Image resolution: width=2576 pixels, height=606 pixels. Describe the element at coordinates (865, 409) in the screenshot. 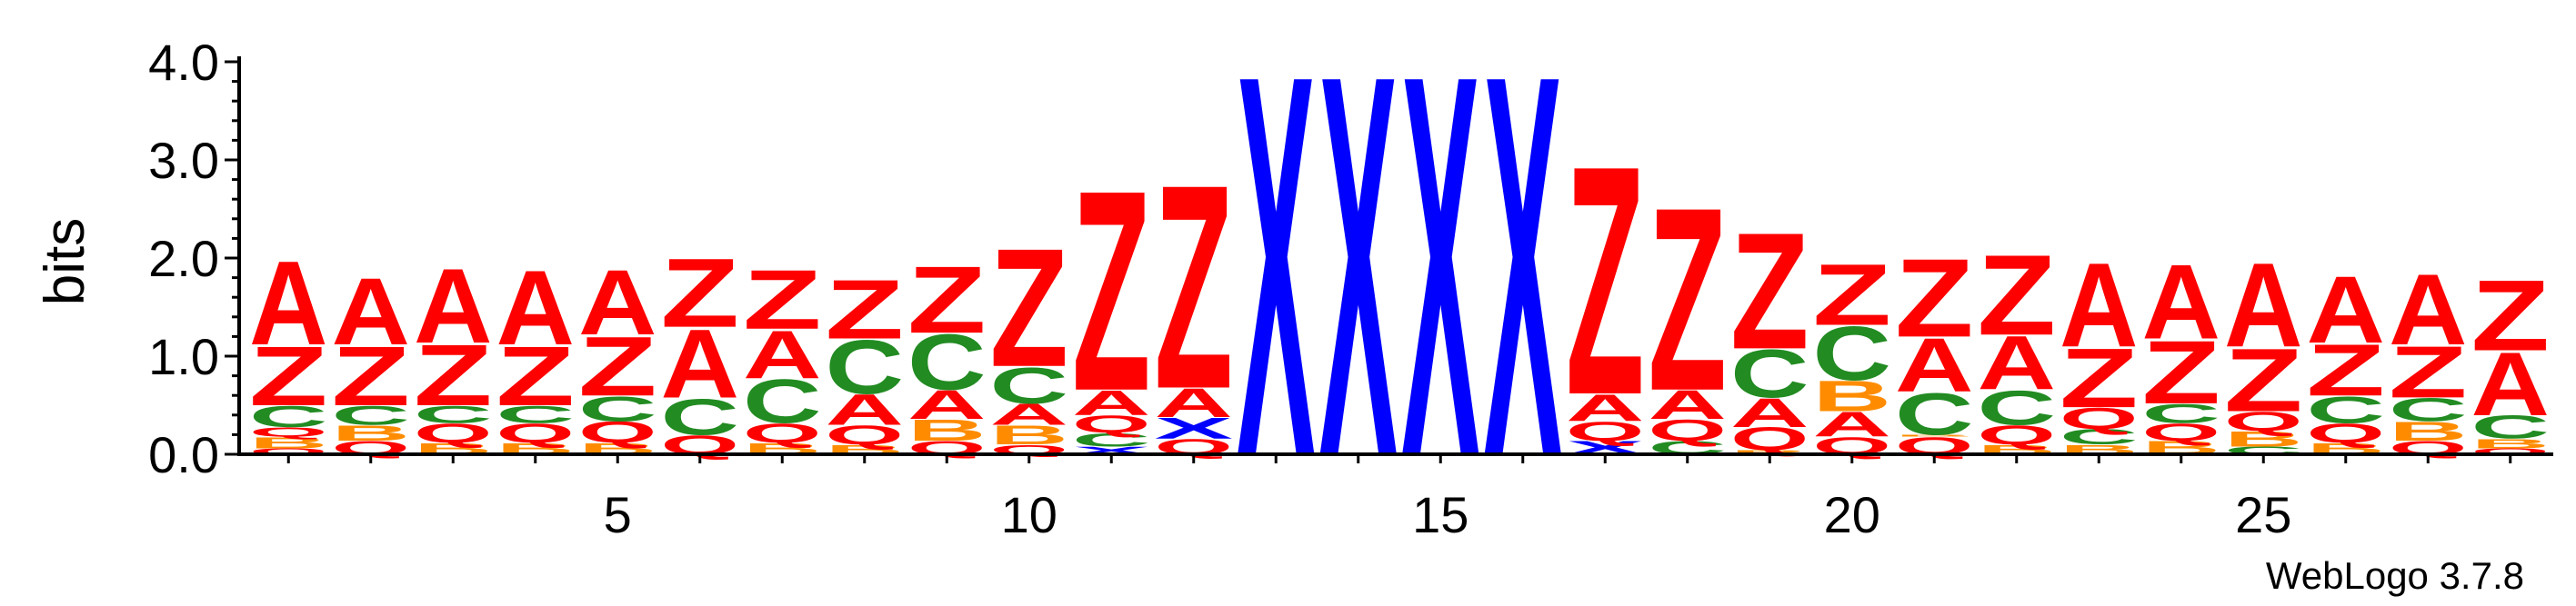

I see `glyph-A-pos8: A` at that location.